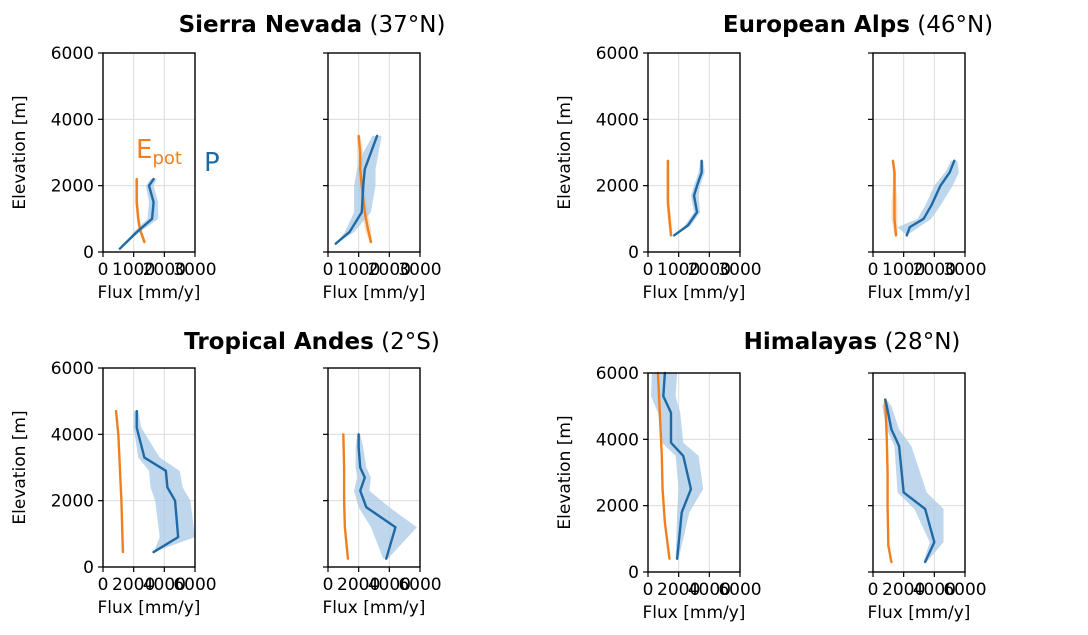  What do you see at coordinates (852, 342) in the screenshot?
I see `title-himalayas: Himalayas (28°N)` at bounding box center [852, 342].